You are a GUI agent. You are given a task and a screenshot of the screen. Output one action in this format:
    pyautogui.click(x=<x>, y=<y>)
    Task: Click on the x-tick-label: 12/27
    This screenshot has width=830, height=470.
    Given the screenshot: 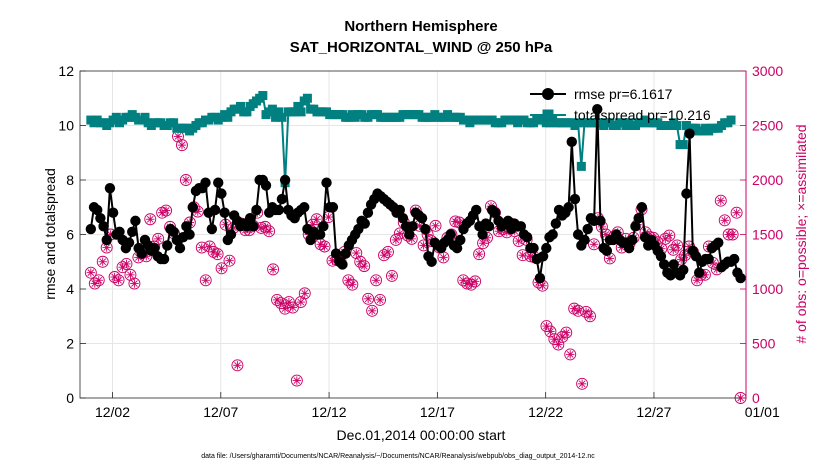 What is the action you would take?
    pyautogui.click(x=653, y=412)
    